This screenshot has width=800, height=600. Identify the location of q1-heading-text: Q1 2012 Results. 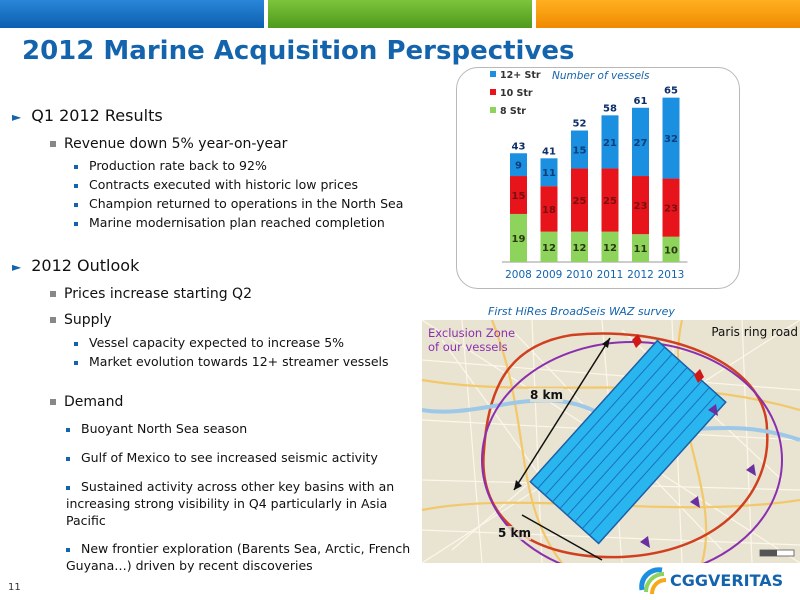
(97, 115).